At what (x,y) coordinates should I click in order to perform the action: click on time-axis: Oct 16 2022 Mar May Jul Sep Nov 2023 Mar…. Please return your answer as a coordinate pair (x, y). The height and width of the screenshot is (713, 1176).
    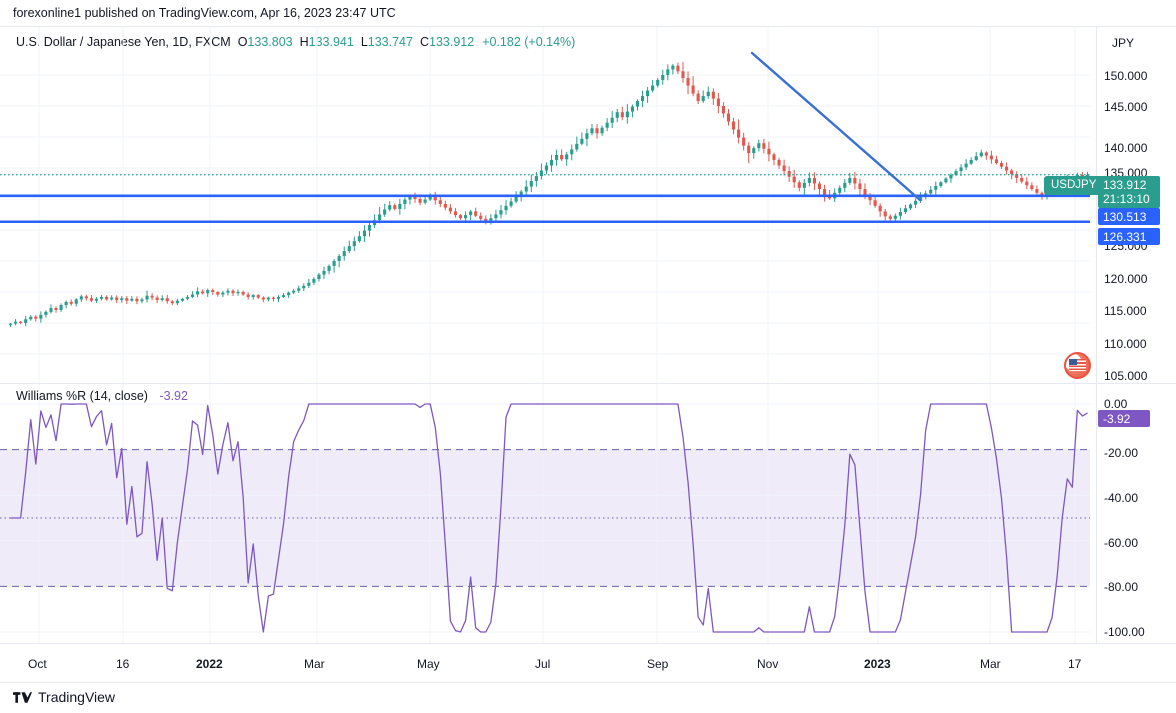
    Looking at the image, I should click on (588, 663).